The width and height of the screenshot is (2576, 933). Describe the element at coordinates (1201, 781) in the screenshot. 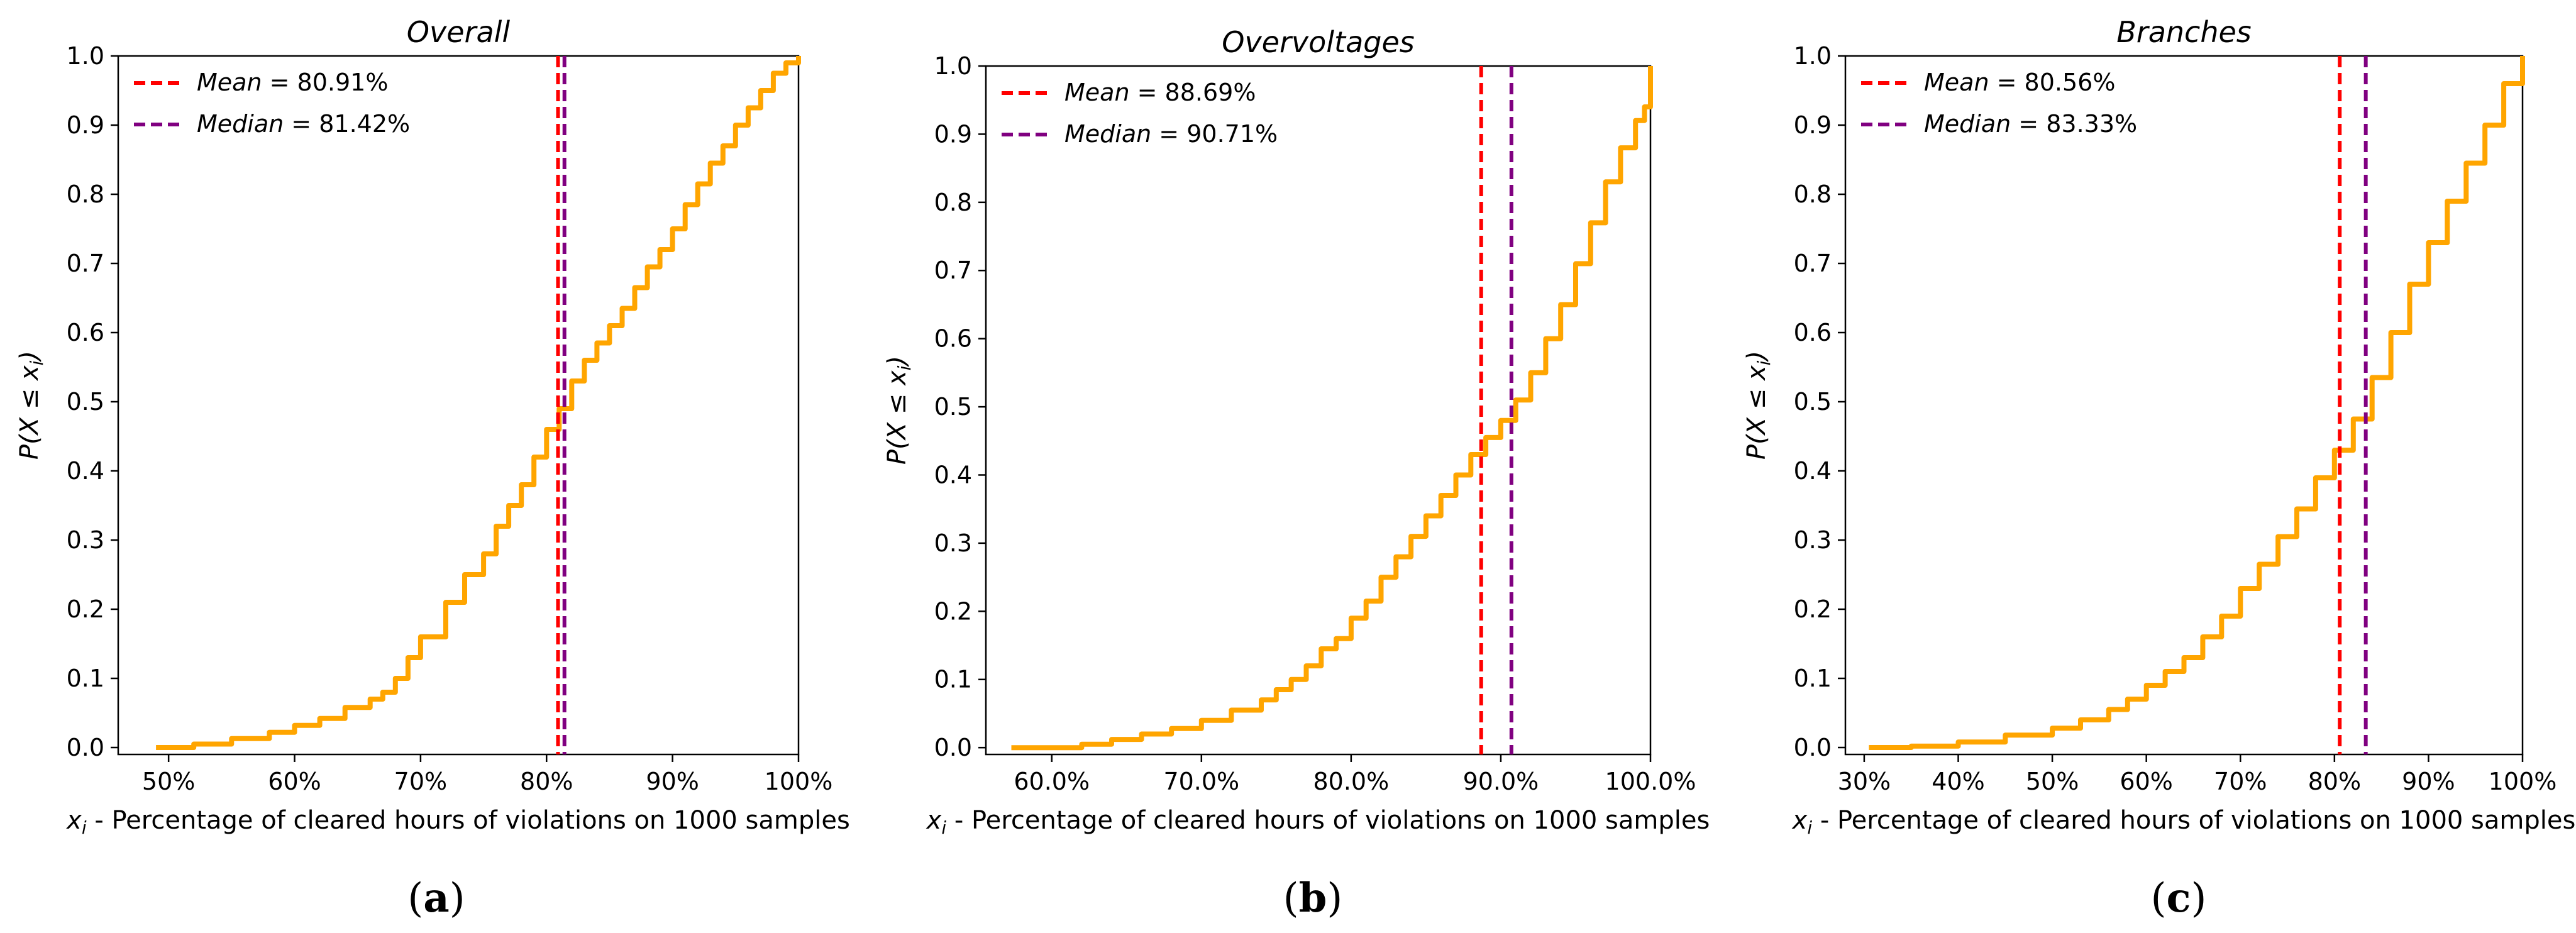

I see `x-tick-label: 70.0%` at that location.